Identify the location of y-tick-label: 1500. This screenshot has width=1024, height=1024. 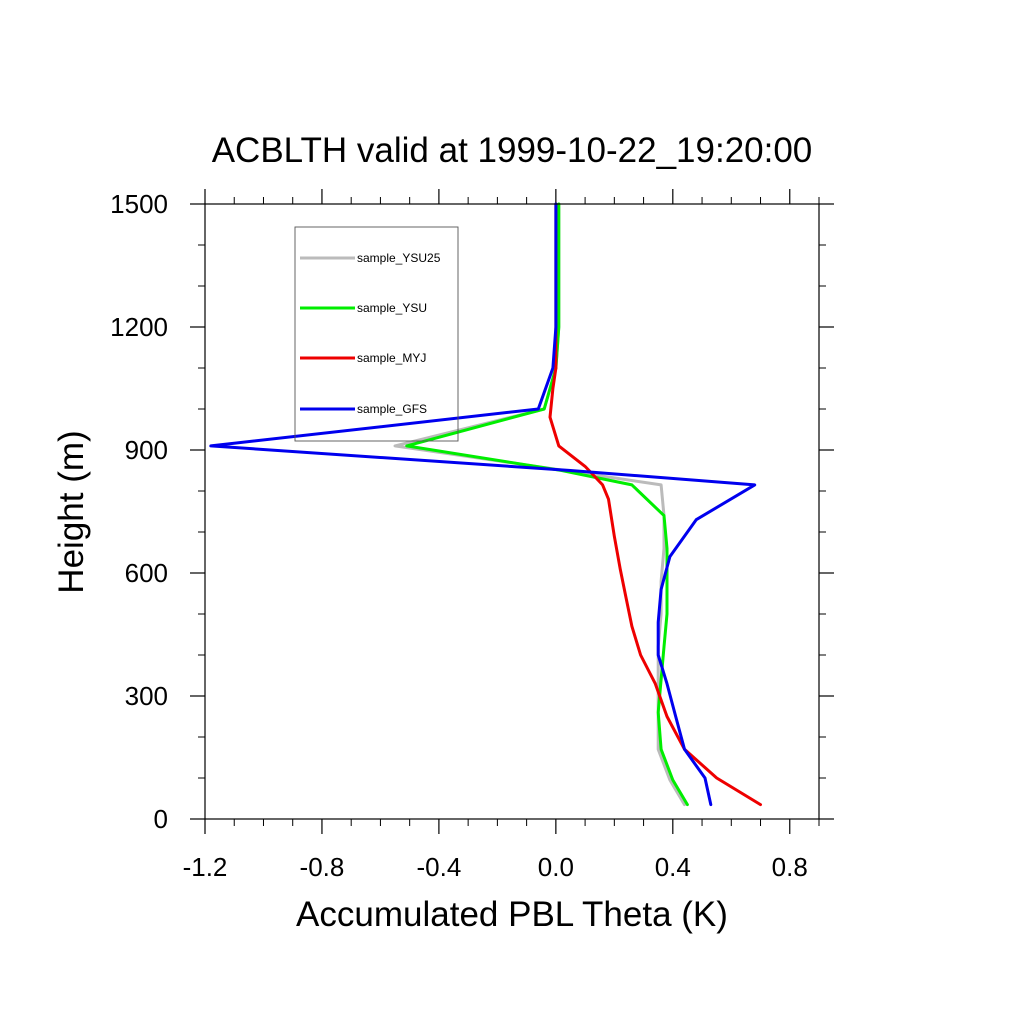
(139, 204).